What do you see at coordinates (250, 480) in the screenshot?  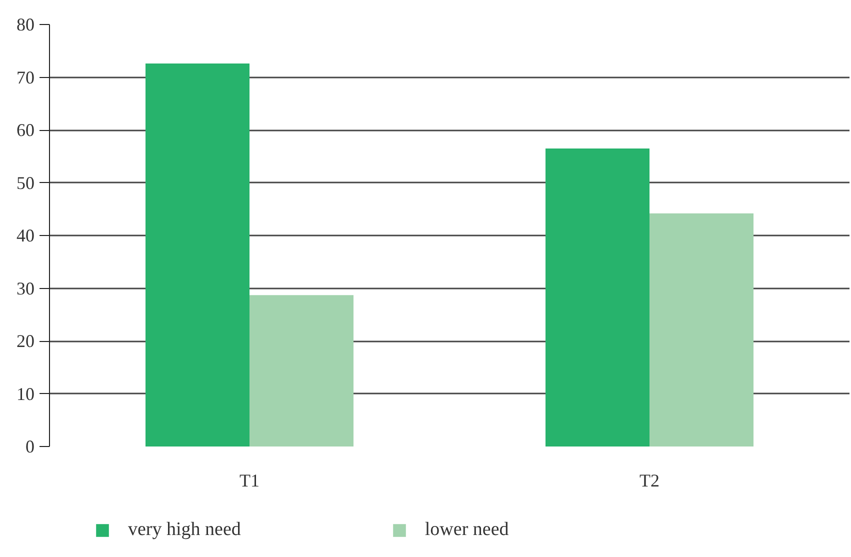 I see `x-tick-label: T1` at bounding box center [250, 480].